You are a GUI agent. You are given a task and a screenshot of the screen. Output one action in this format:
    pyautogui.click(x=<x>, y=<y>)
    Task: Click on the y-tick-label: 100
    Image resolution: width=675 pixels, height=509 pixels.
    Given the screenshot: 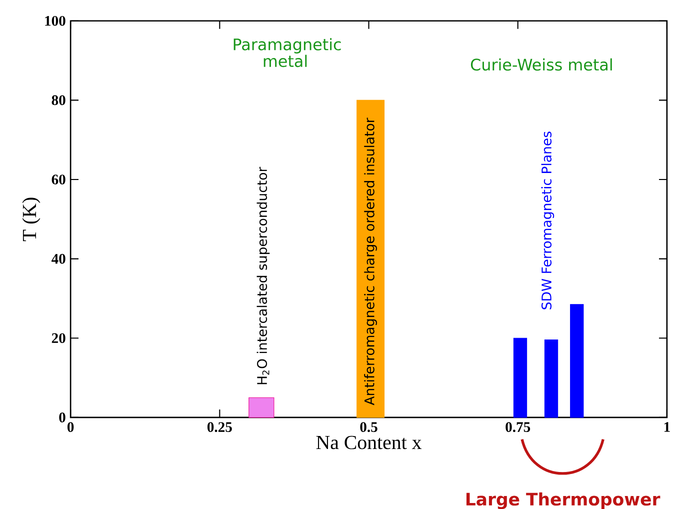 What is the action you would take?
    pyautogui.click(x=55, y=21)
    